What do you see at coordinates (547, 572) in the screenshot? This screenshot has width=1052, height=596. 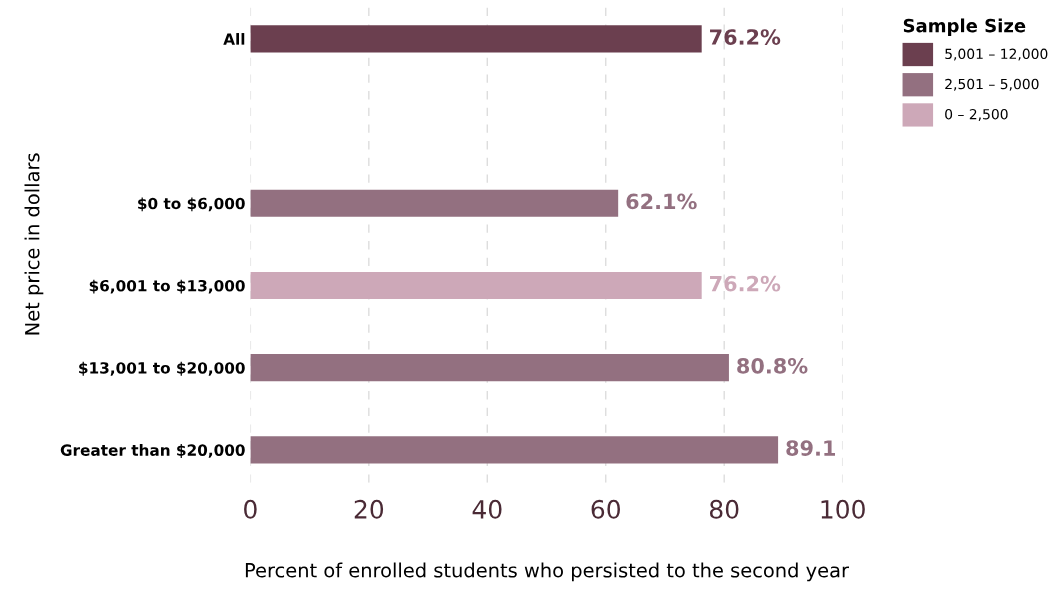 I see `x-axis-title: Percent of enrolled students who persisted to the second year` at bounding box center [547, 572].